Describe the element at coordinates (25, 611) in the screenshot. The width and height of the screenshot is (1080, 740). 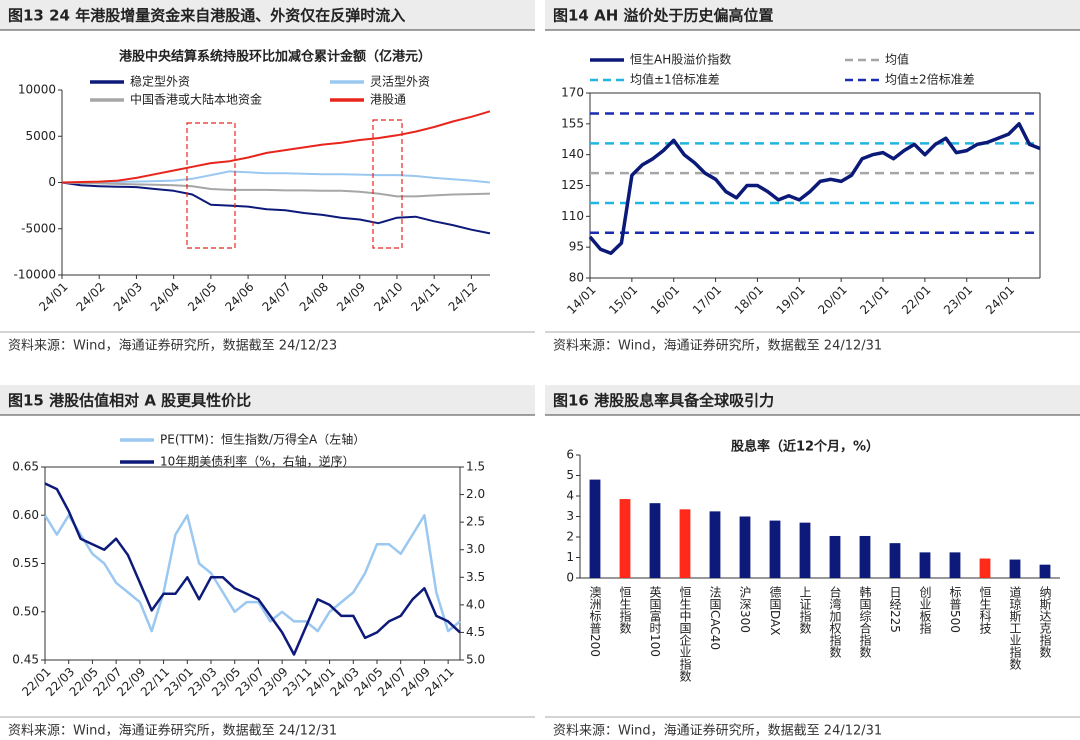
I see `y-tick-label: 0.50` at that location.